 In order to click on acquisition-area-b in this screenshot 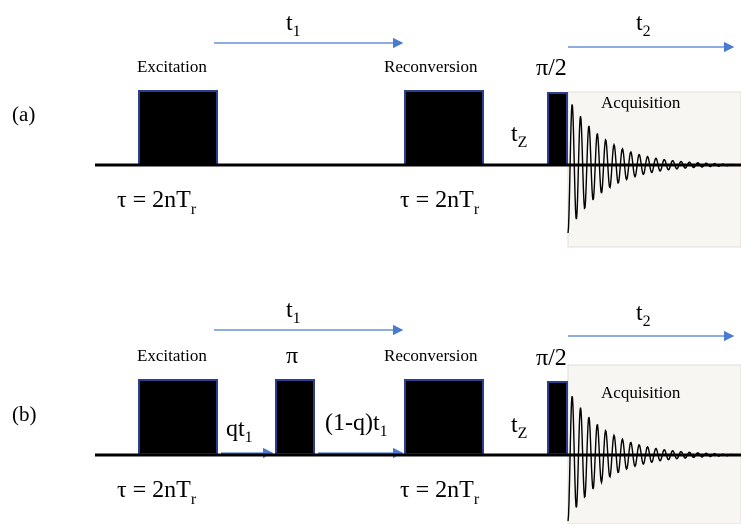, I will do `click(654, 444)`.